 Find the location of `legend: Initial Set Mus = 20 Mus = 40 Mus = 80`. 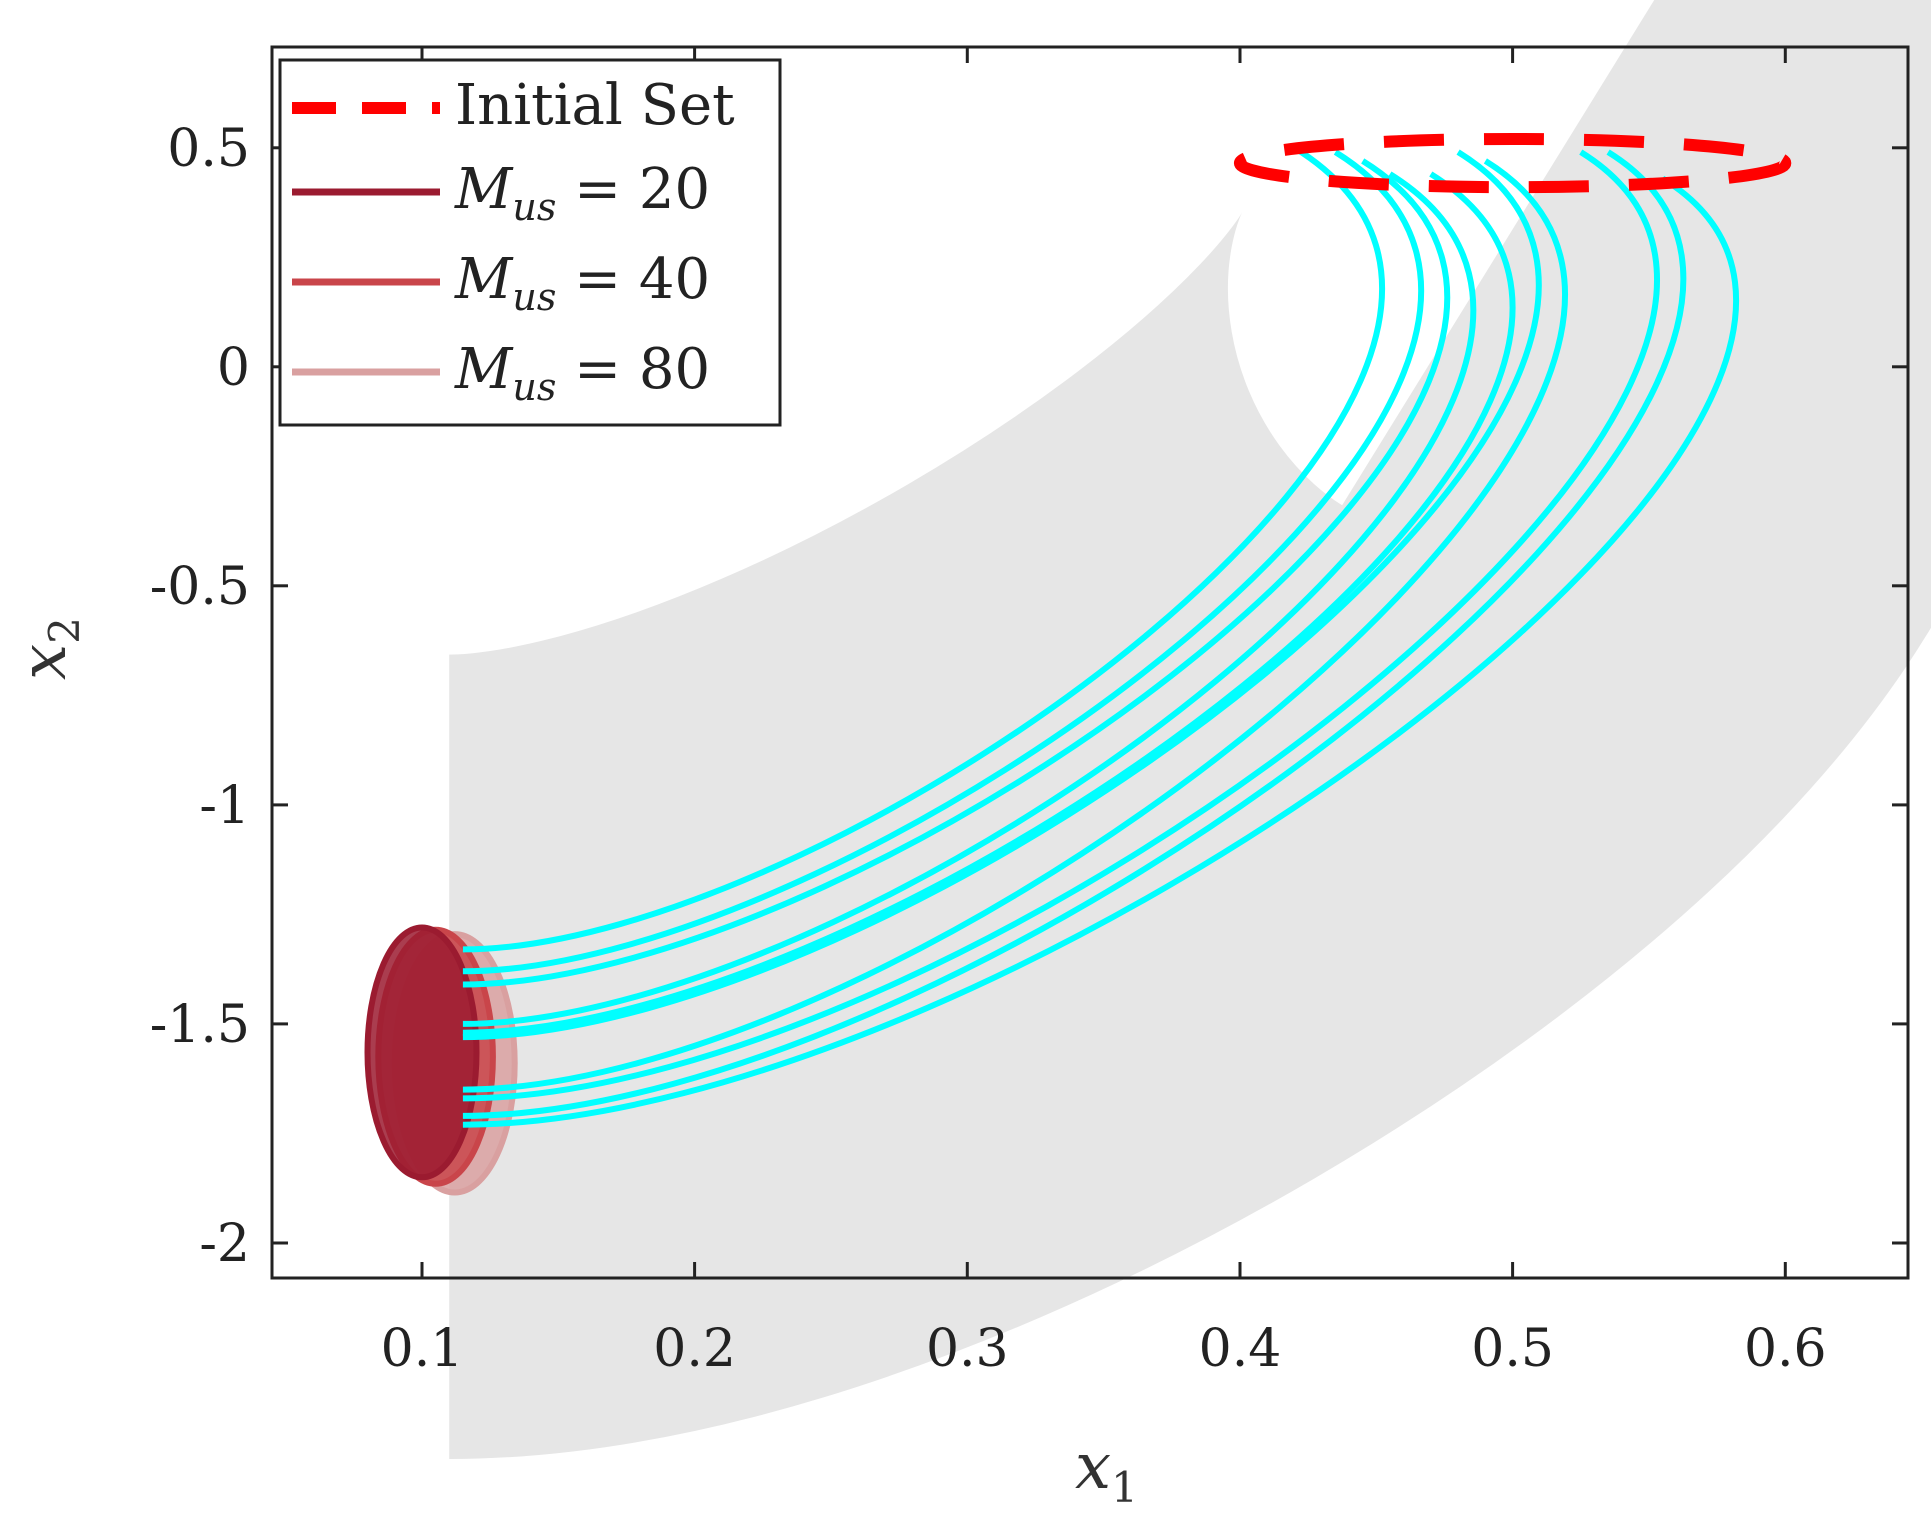

legend: Initial Set Mus = 20 Mus = 40 Mus = 80 is located at coordinates (530, 242).